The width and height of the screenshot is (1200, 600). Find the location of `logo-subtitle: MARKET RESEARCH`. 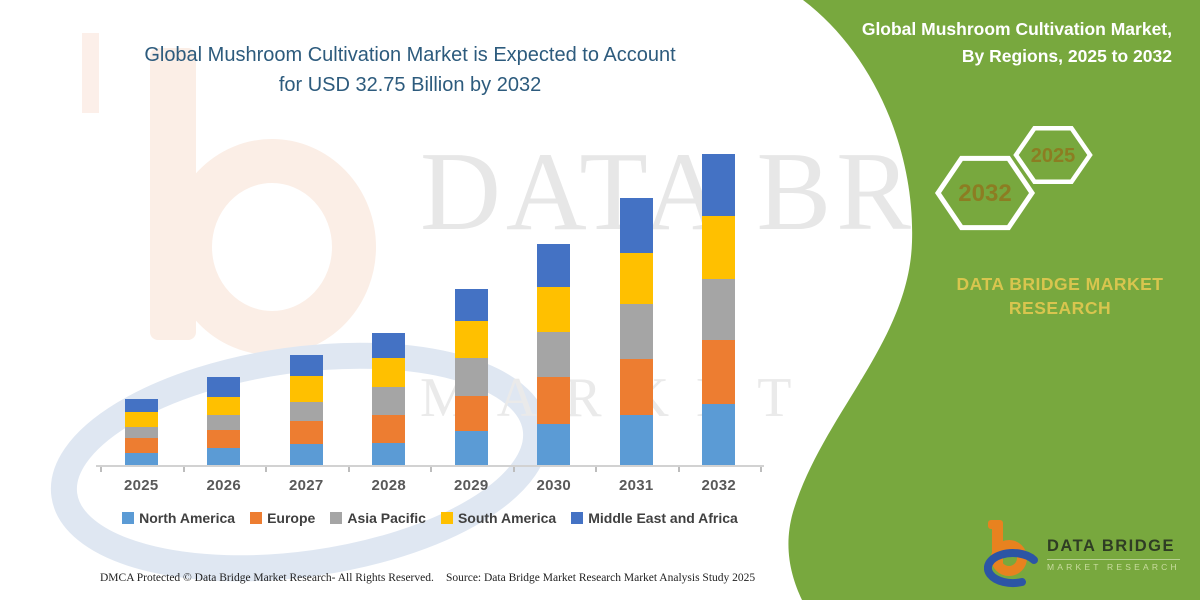

logo-subtitle: MARKET RESEARCH is located at coordinates (1113, 565).